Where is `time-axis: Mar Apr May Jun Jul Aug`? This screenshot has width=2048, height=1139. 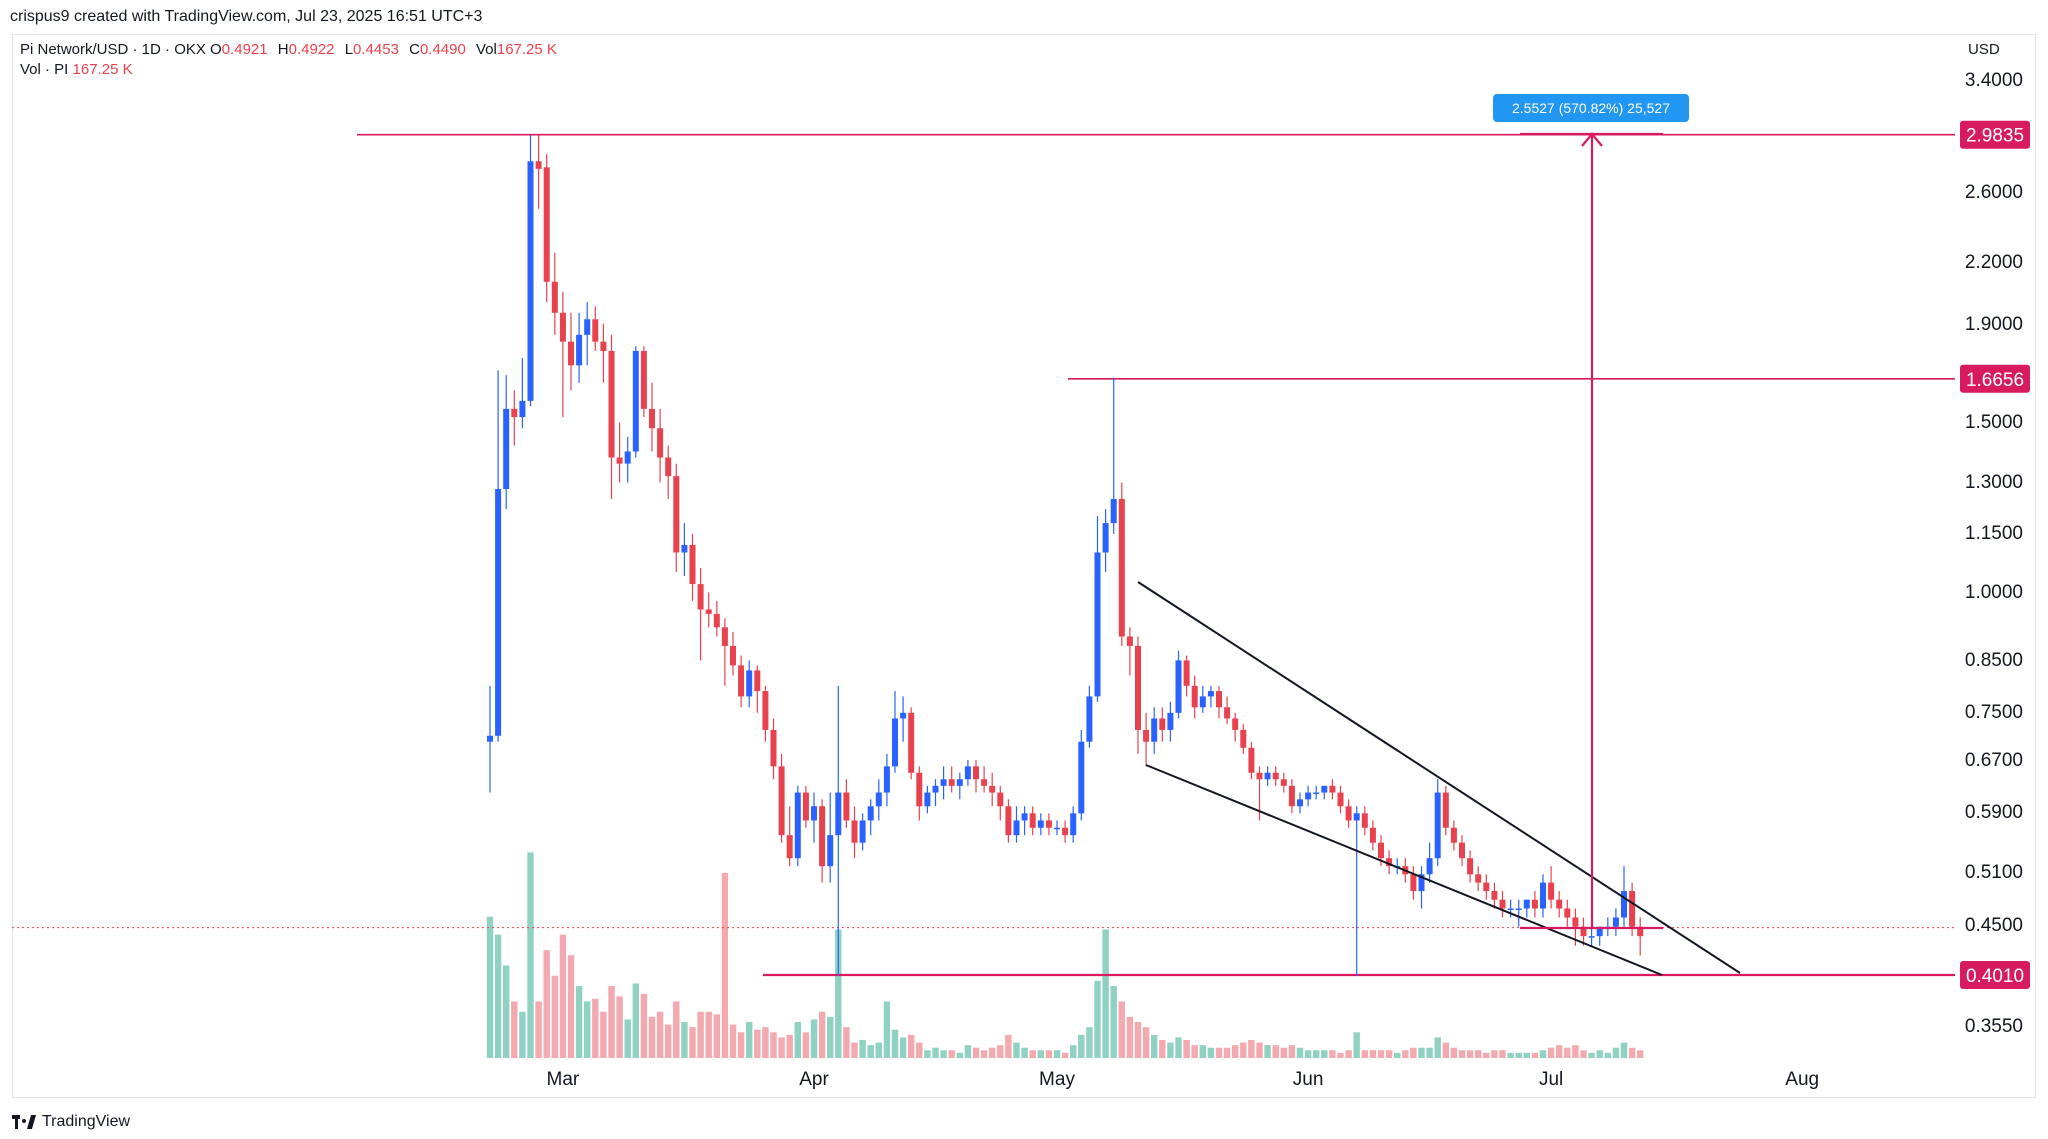 time-axis: Mar Apr May Jun Jul Aug is located at coordinates (1183, 1079).